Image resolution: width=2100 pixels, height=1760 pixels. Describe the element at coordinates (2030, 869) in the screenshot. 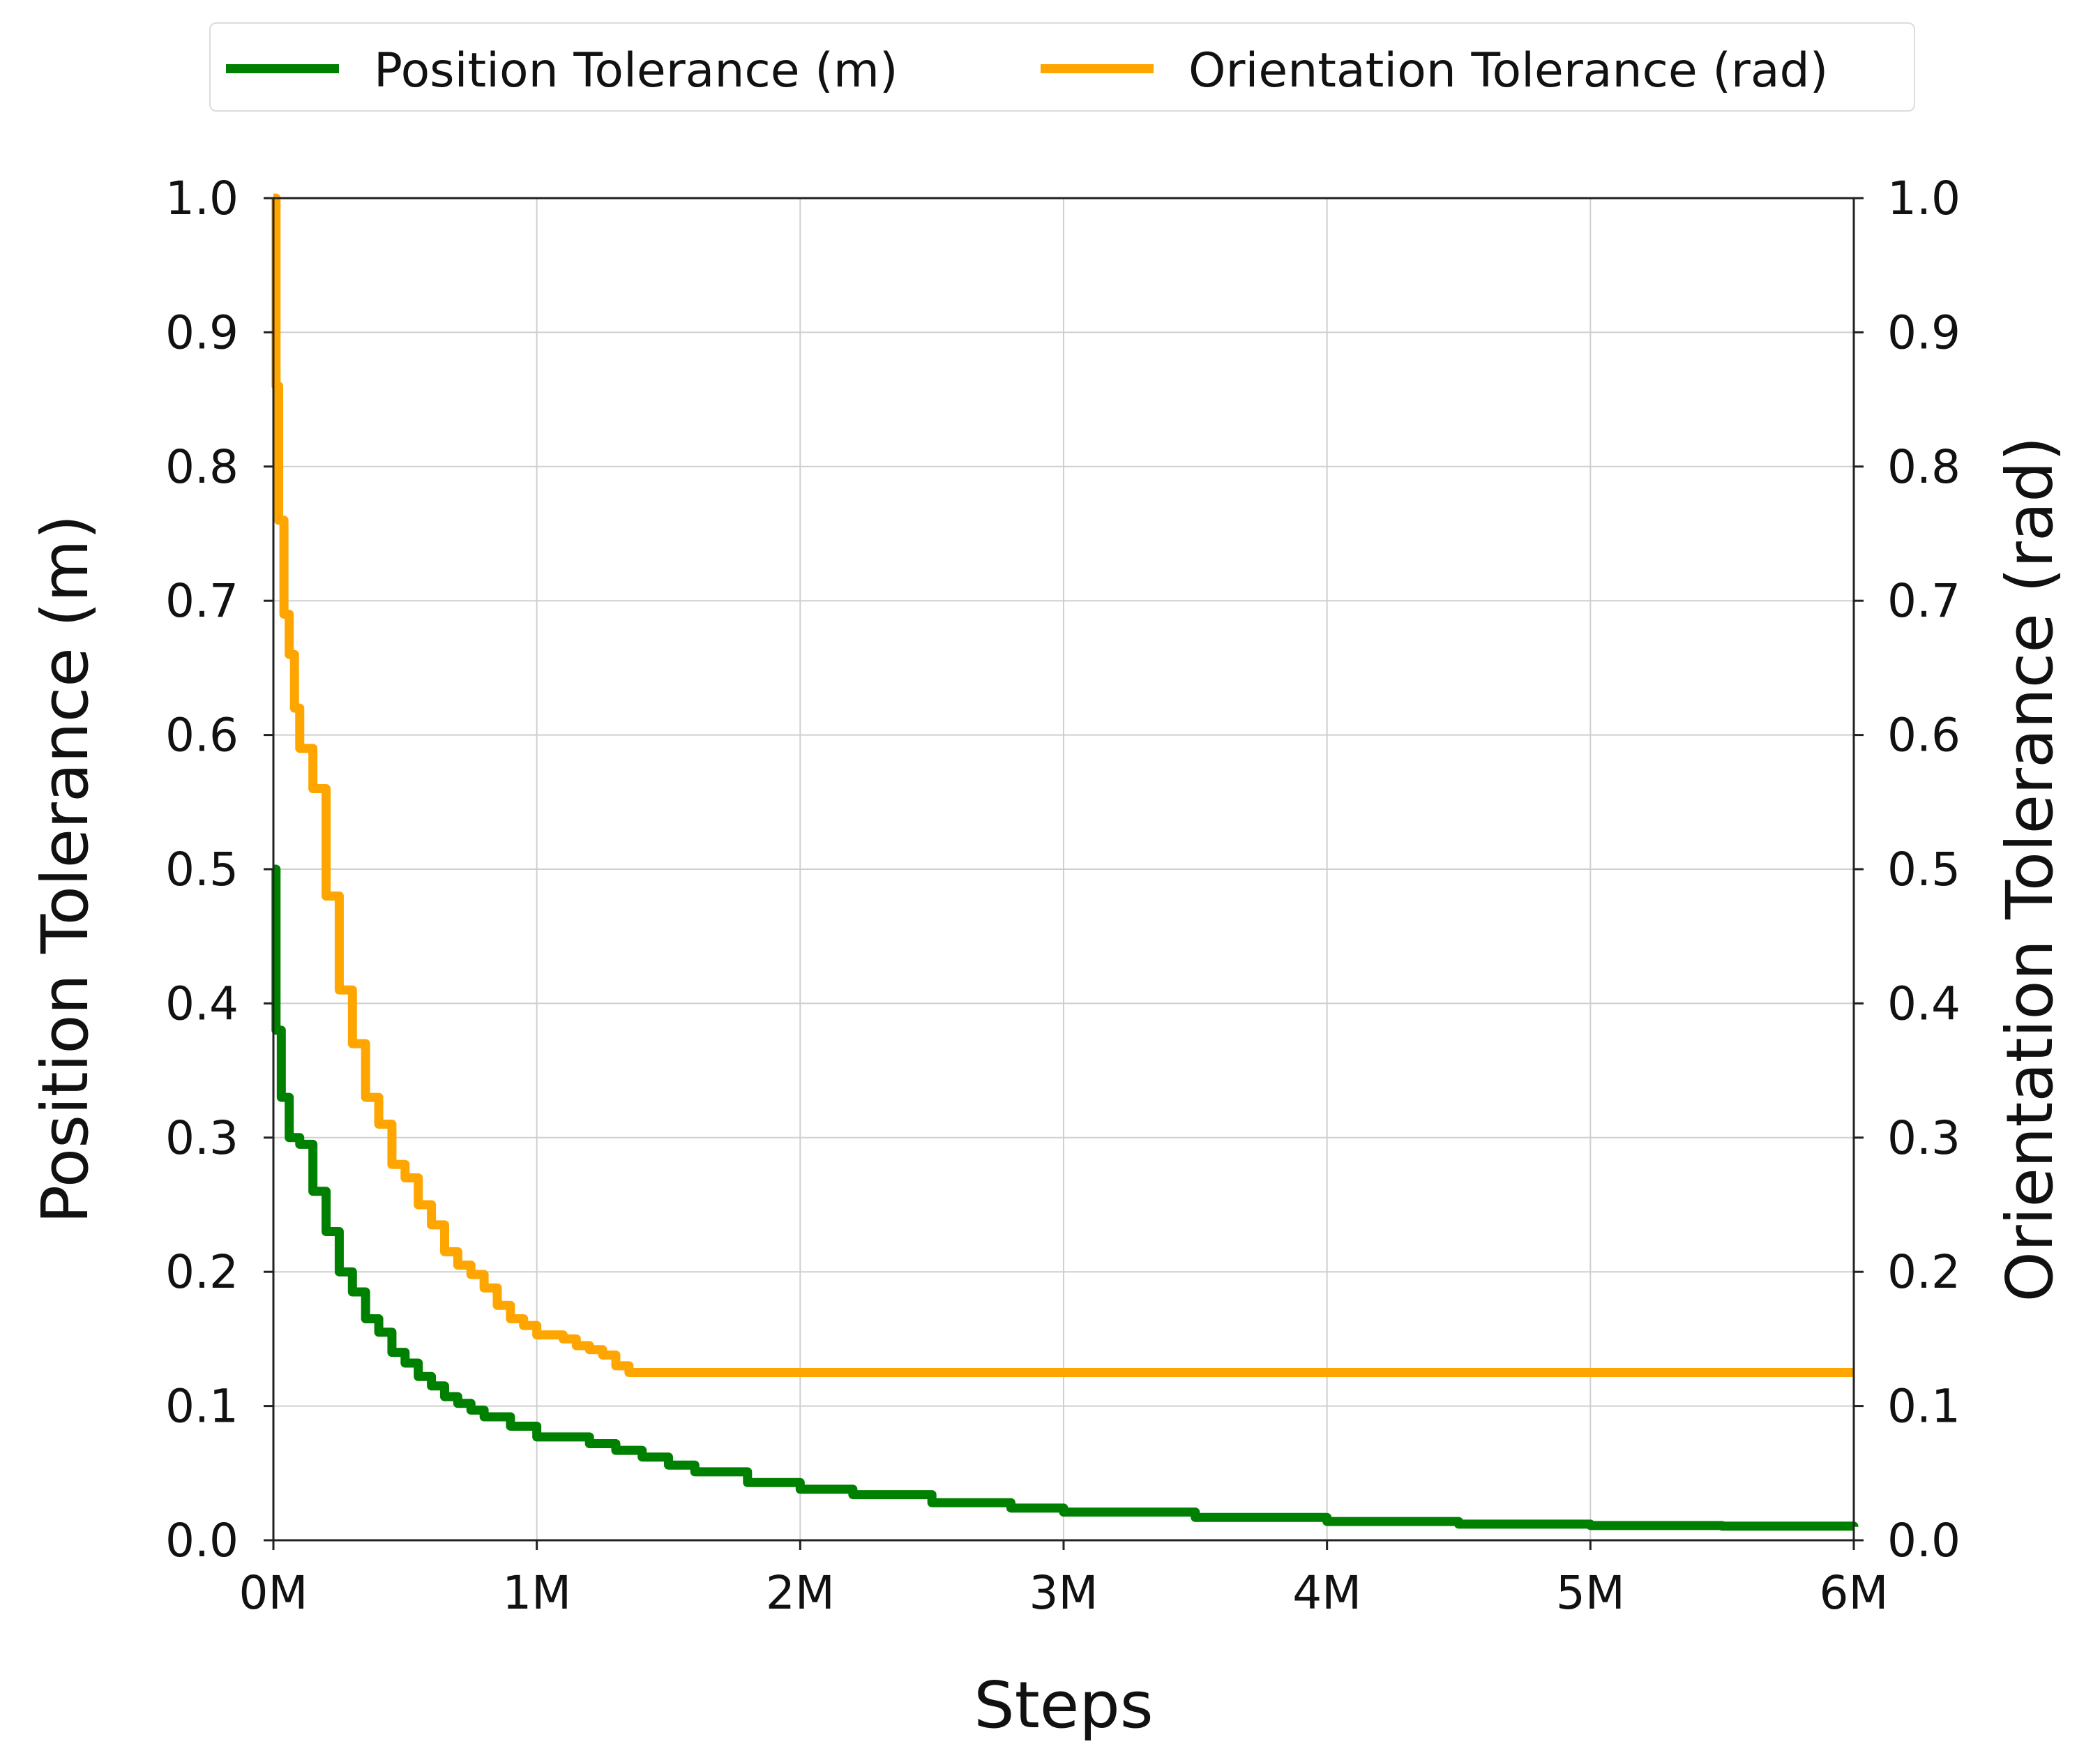

I see `y-axis-right-title: Orientation Tolerance (rad)` at that location.